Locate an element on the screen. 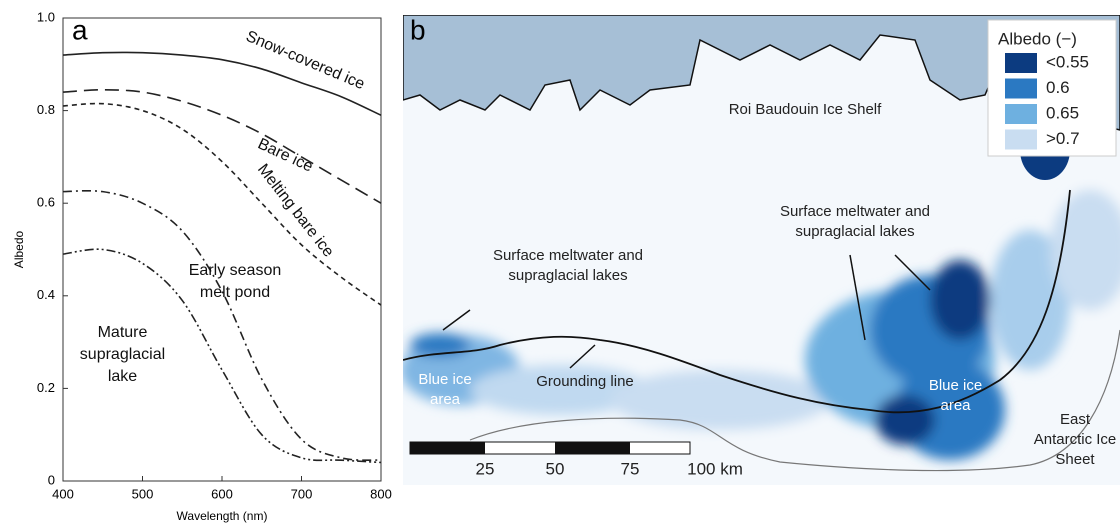 This screenshot has width=1120, height=527. legend-label: <0.55 is located at coordinates (1067, 61).